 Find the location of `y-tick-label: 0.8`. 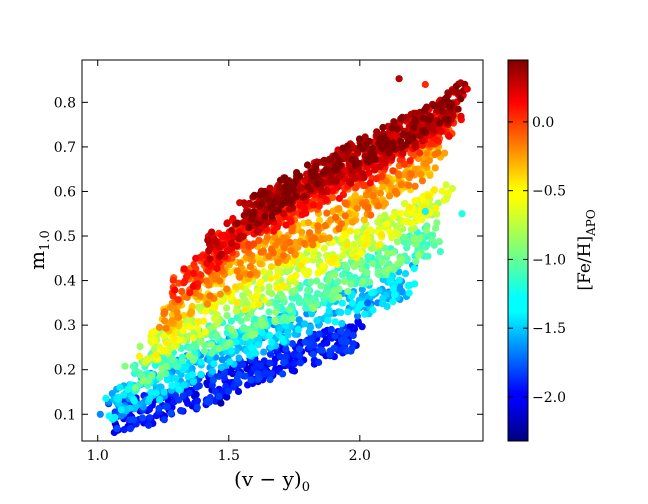

y-tick-label: 0.8 is located at coordinates (65, 103).